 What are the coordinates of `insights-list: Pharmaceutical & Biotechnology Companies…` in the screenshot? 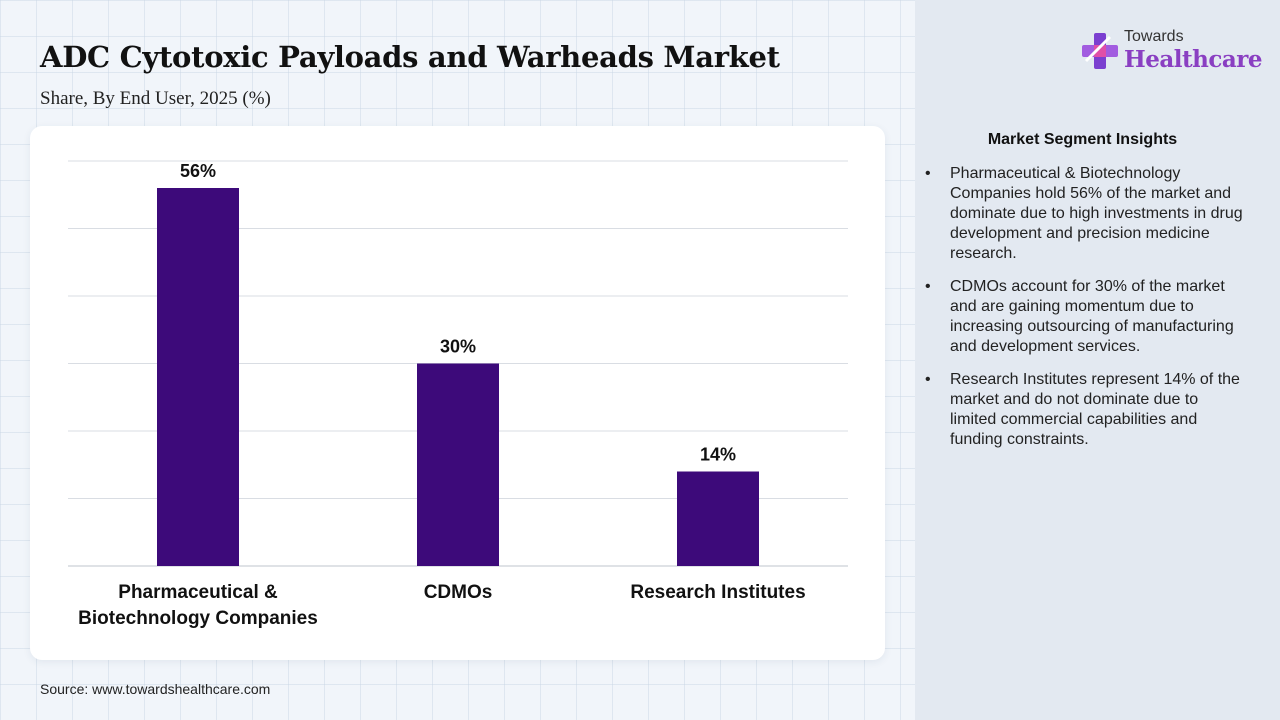 It's located at (1085, 313).